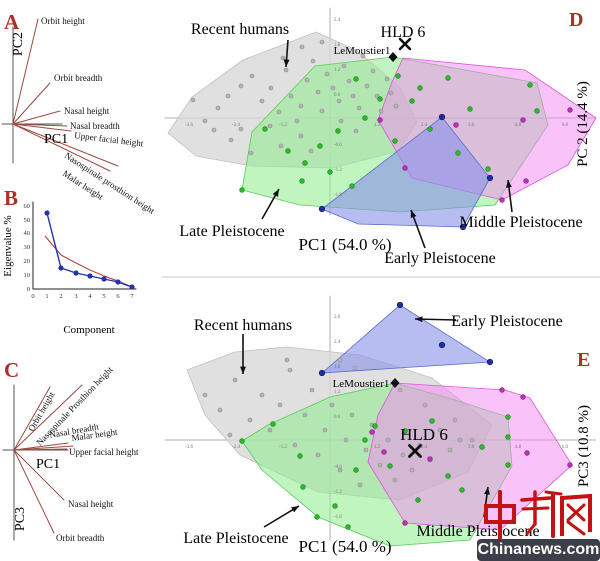  Describe the element at coordinates (118, 296) in the screenshot. I see `xtick: 6` at that location.